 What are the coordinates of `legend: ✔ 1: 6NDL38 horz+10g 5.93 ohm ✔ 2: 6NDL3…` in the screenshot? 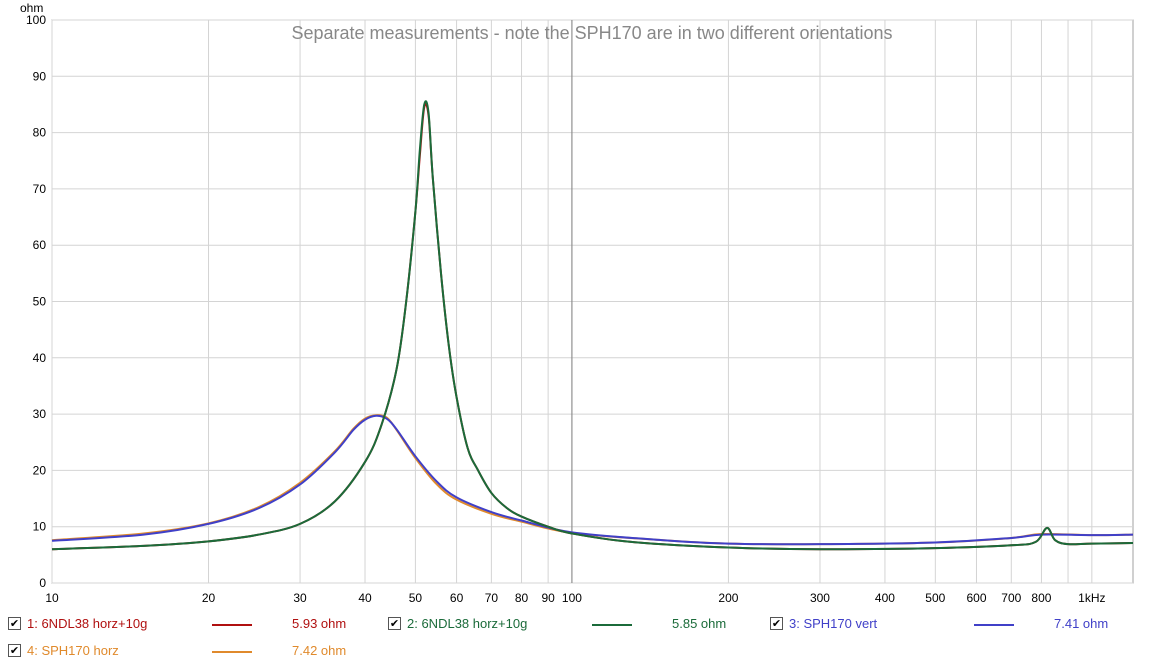 It's located at (579, 638).